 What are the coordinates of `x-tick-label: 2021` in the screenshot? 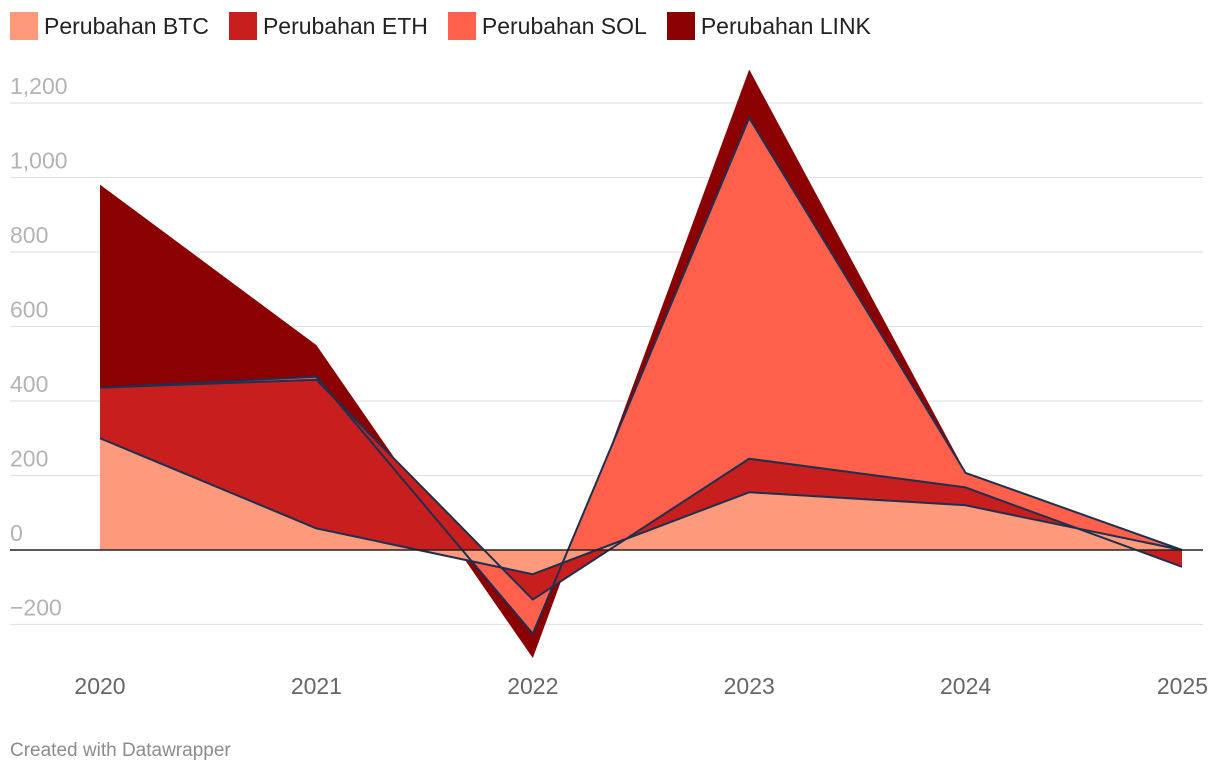 It's located at (316, 686).